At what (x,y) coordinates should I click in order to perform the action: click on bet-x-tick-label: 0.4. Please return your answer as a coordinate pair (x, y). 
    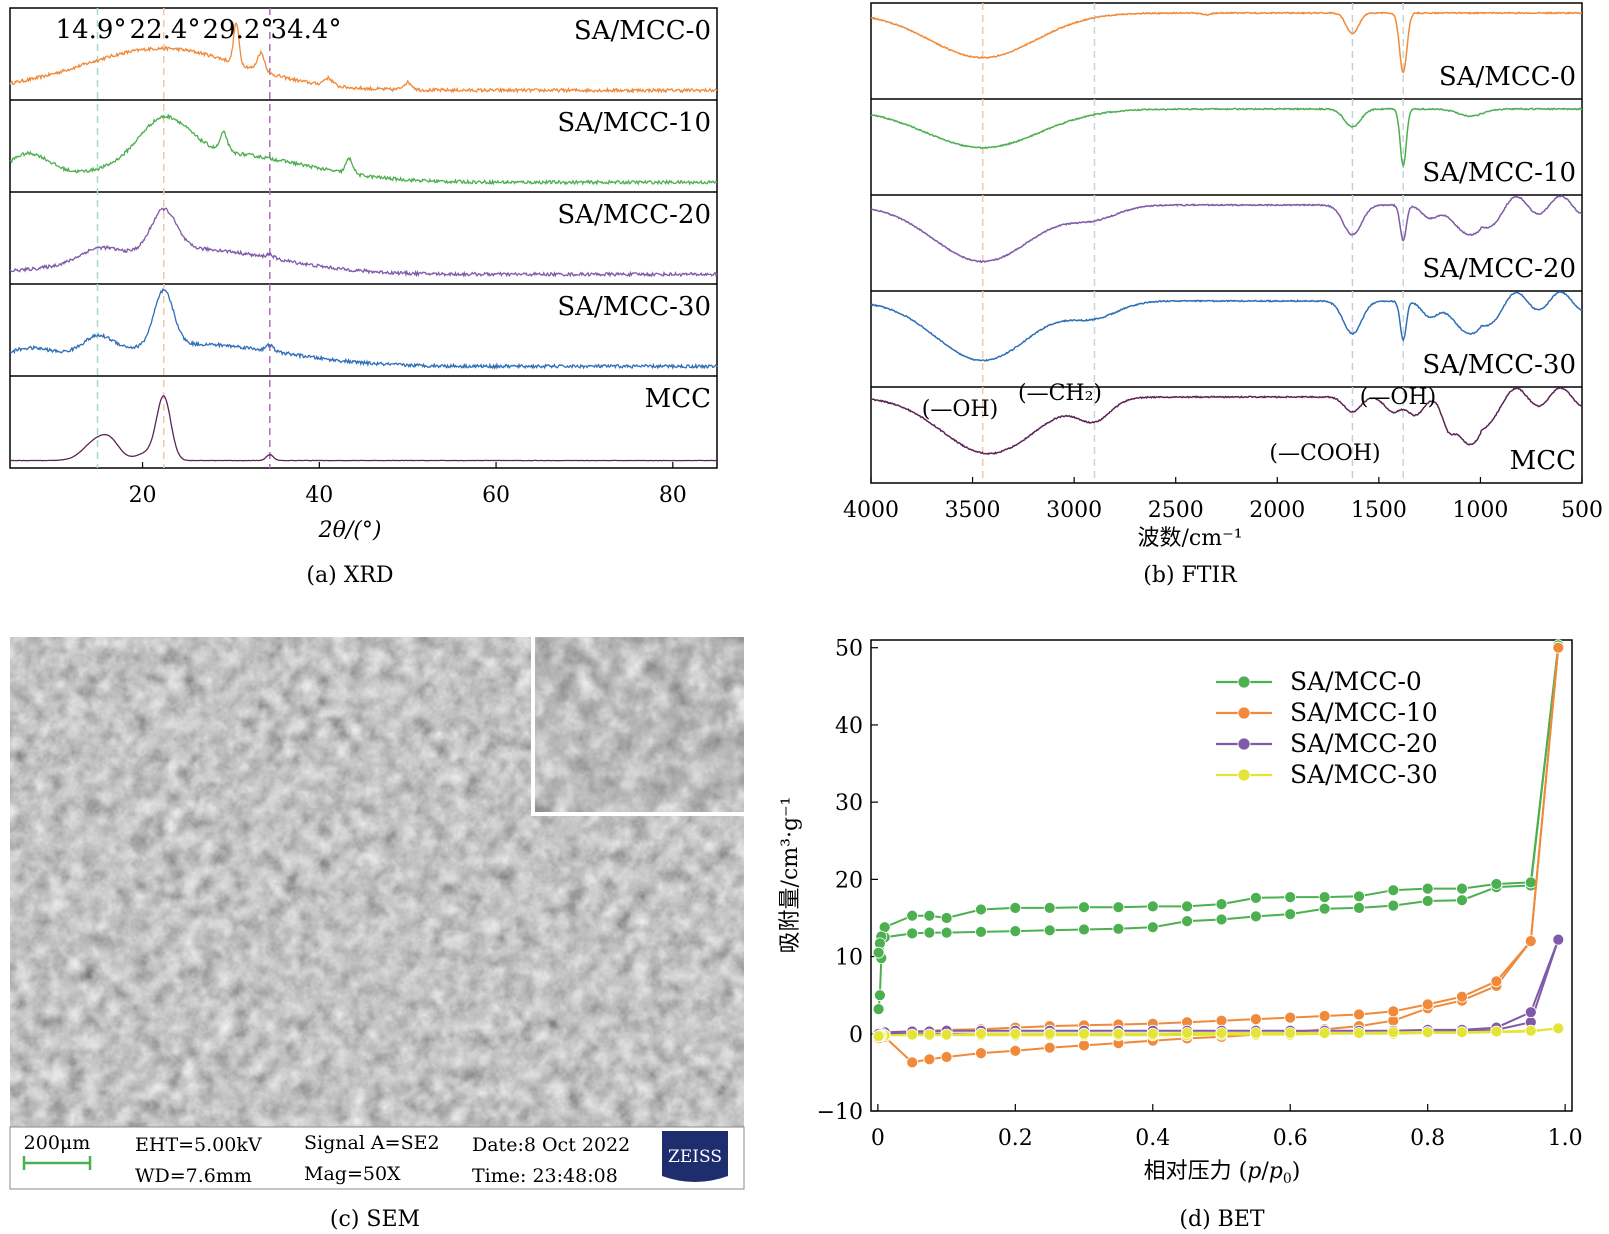
    Looking at the image, I should click on (1152, 1138).